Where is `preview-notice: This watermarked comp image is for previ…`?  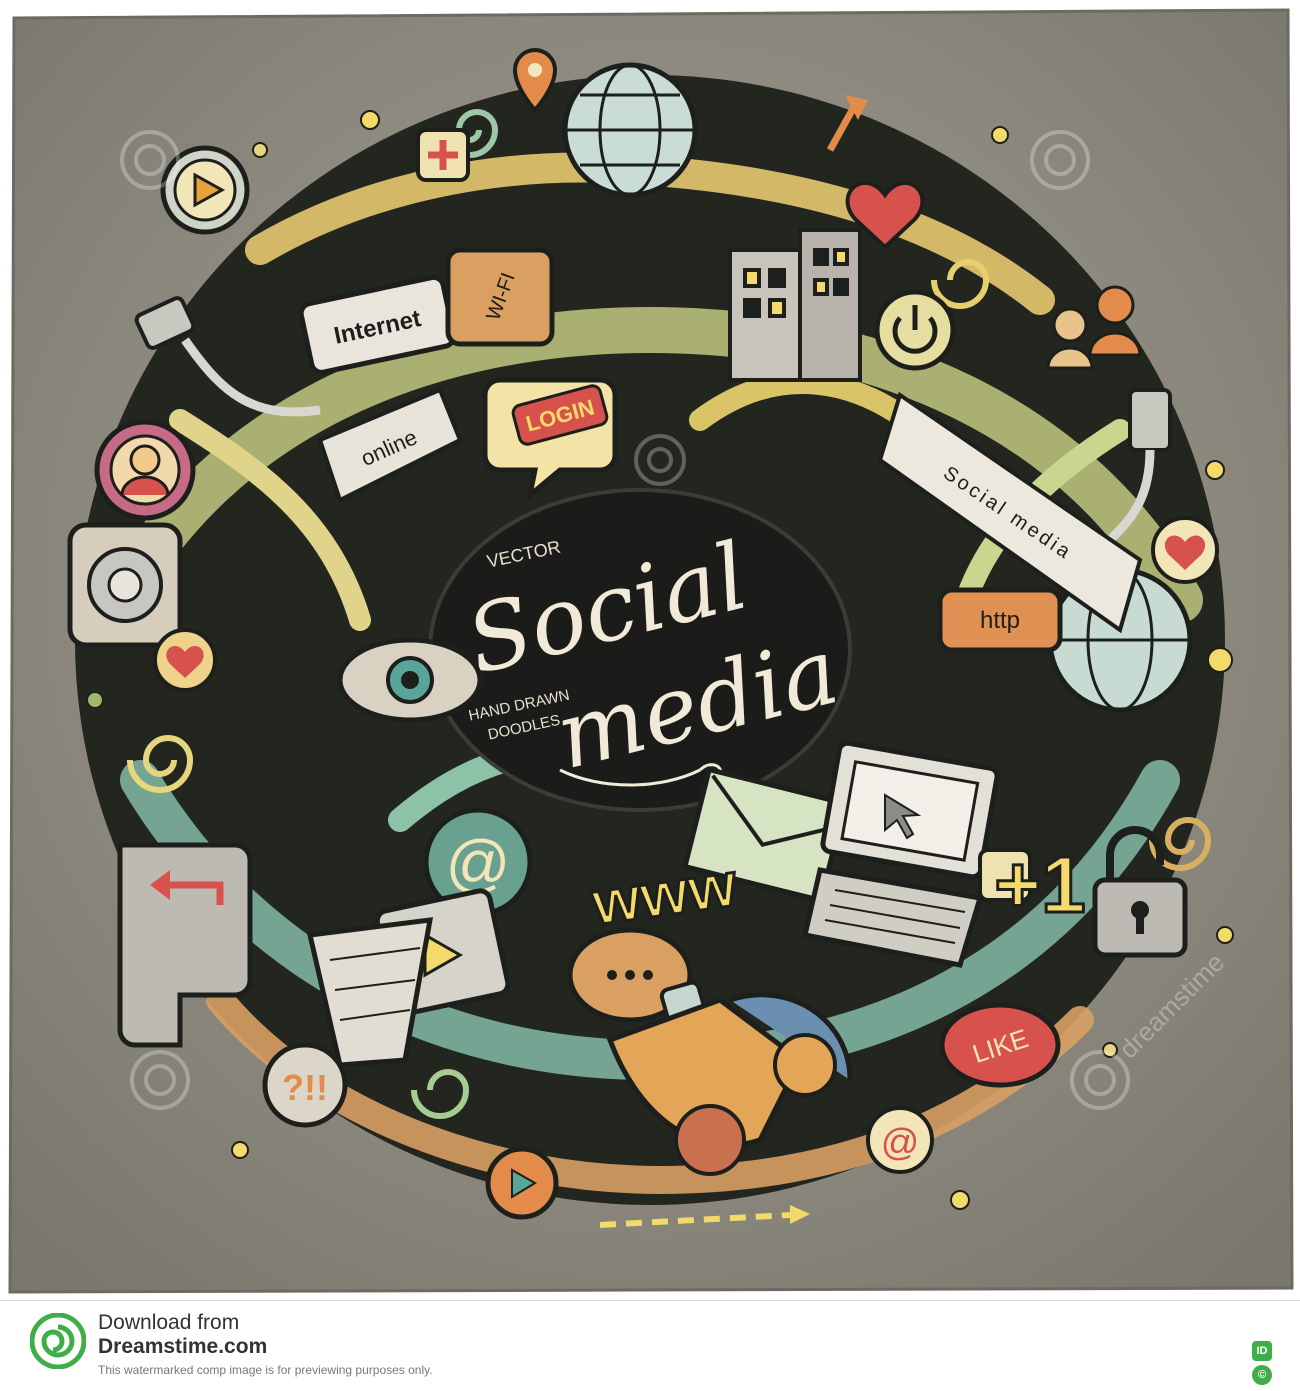
preview-notice: This watermarked comp image is for previ… is located at coordinates (265, 1370).